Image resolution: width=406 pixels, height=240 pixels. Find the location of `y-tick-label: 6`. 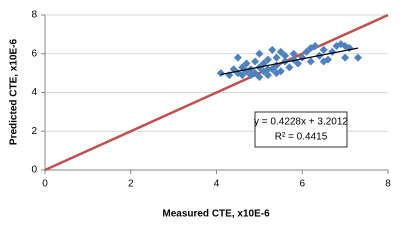

y-tick-label: 6 is located at coordinates (34, 53).